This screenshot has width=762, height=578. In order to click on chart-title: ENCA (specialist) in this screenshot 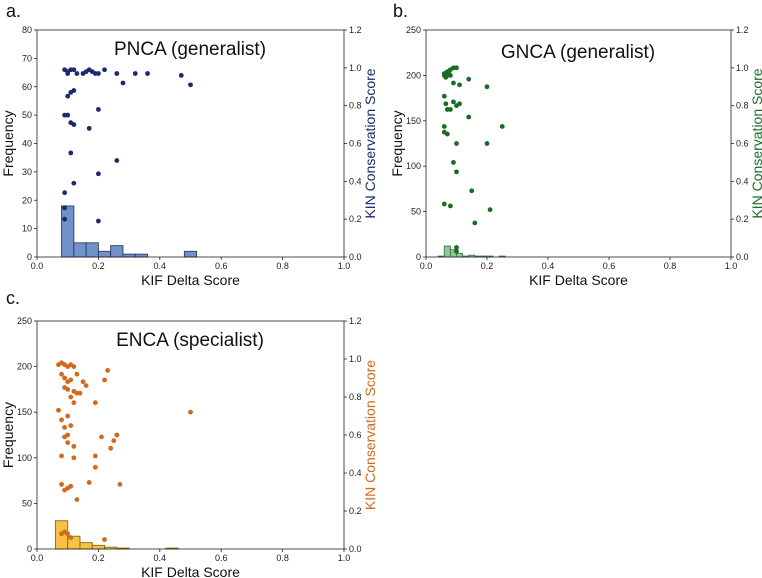, I will do `click(190, 340)`.